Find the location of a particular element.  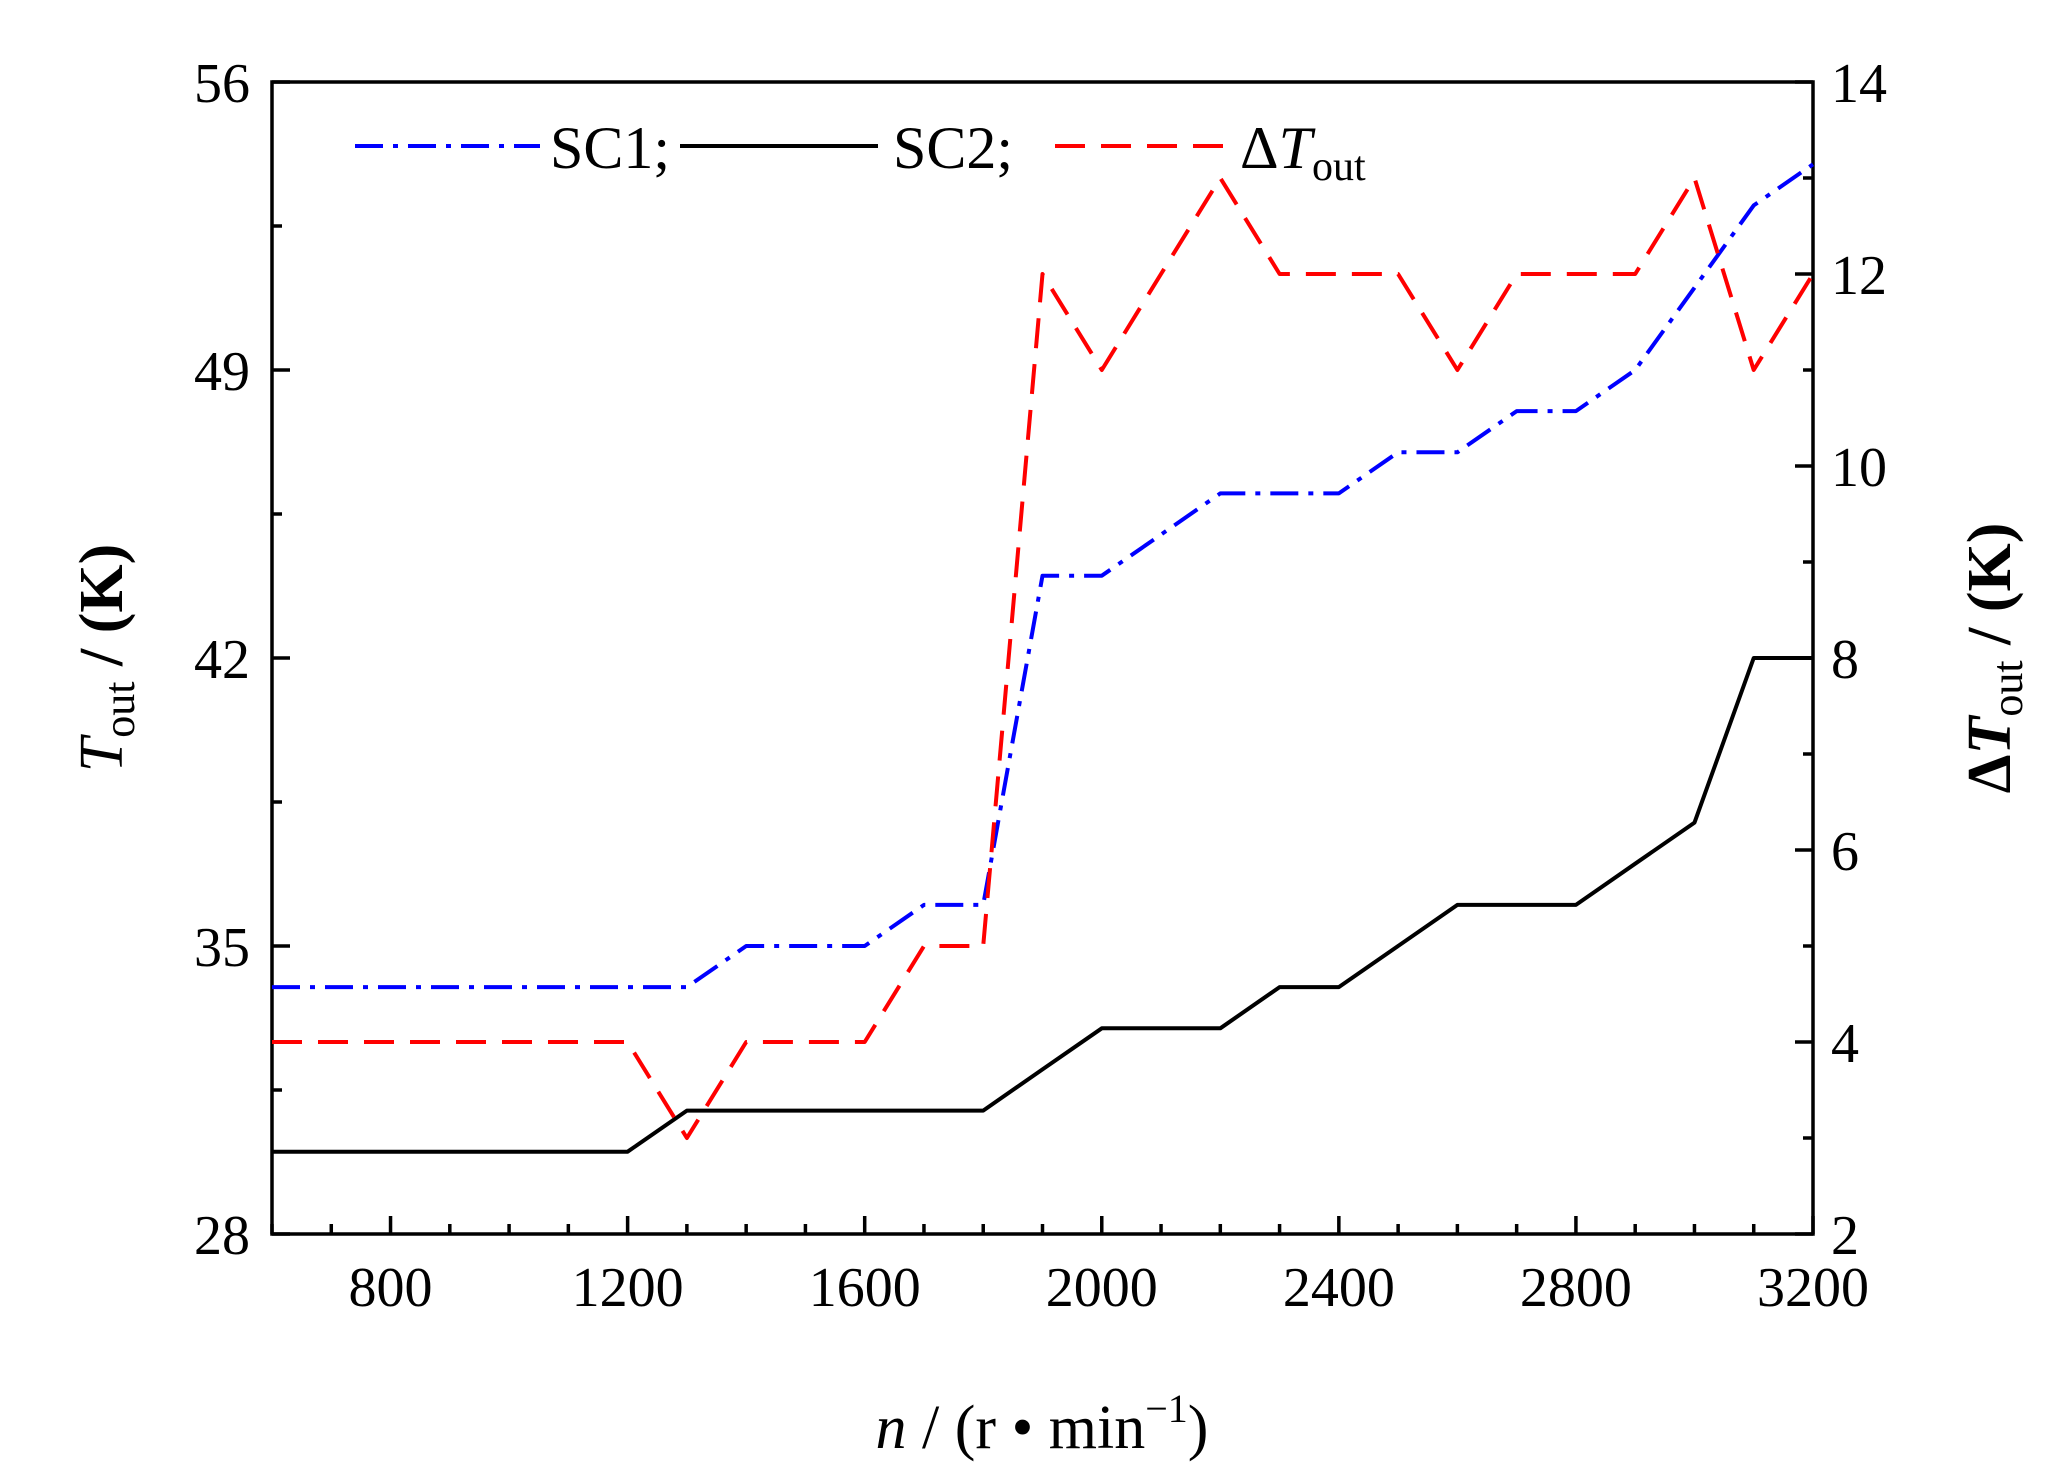

x-tick-label: 1600 is located at coordinates (865, 1288).